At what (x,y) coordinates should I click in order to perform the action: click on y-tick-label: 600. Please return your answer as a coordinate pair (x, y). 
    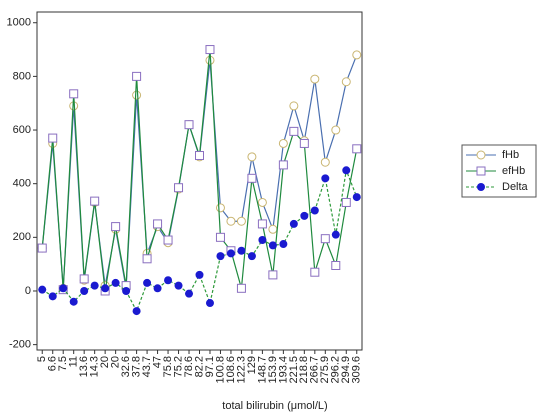
    Looking at the image, I should click on (22, 130).